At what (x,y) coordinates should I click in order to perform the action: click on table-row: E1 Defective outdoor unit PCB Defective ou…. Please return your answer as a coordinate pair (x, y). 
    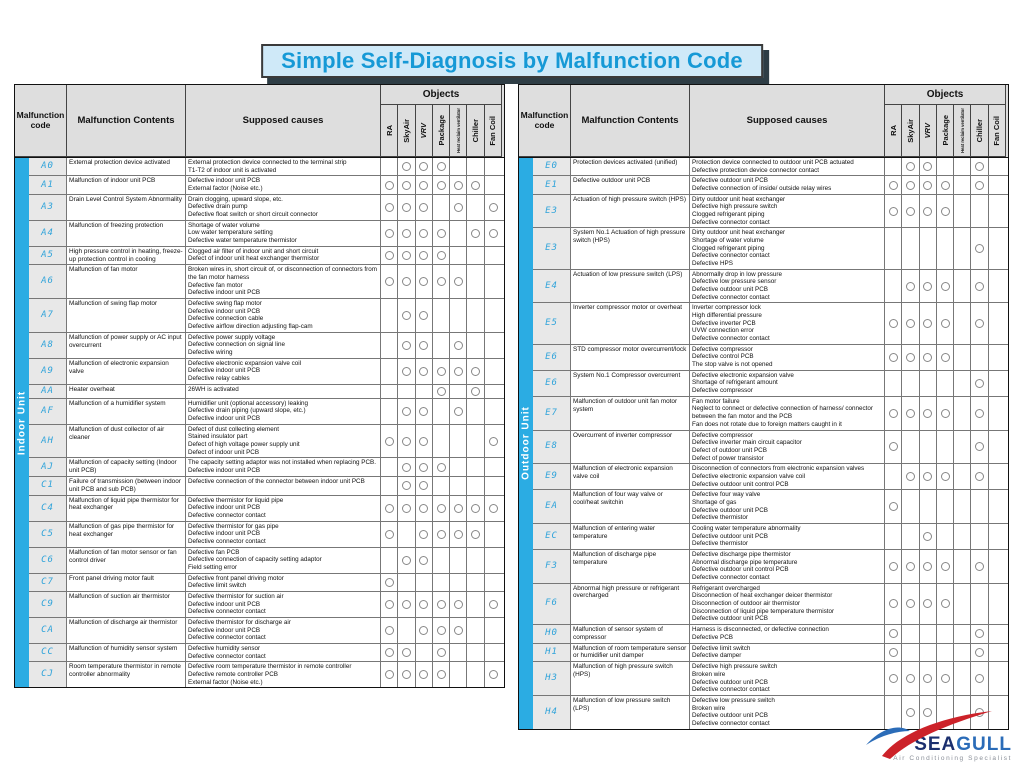
    Looking at the image, I should click on (770, 185).